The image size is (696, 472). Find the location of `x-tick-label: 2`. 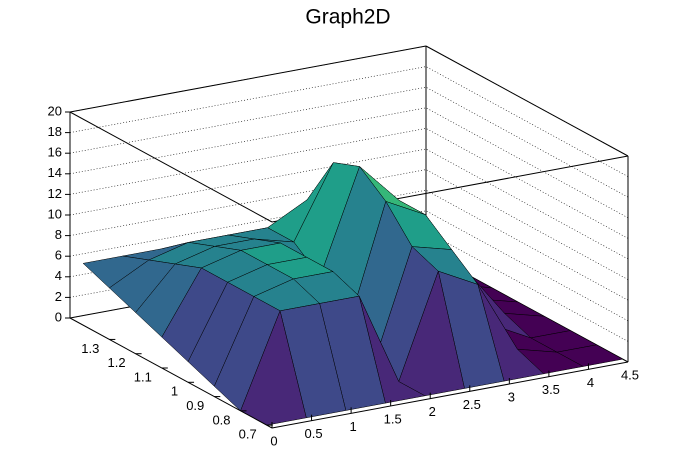

x-tick-label: 2 is located at coordinates (432, 411).